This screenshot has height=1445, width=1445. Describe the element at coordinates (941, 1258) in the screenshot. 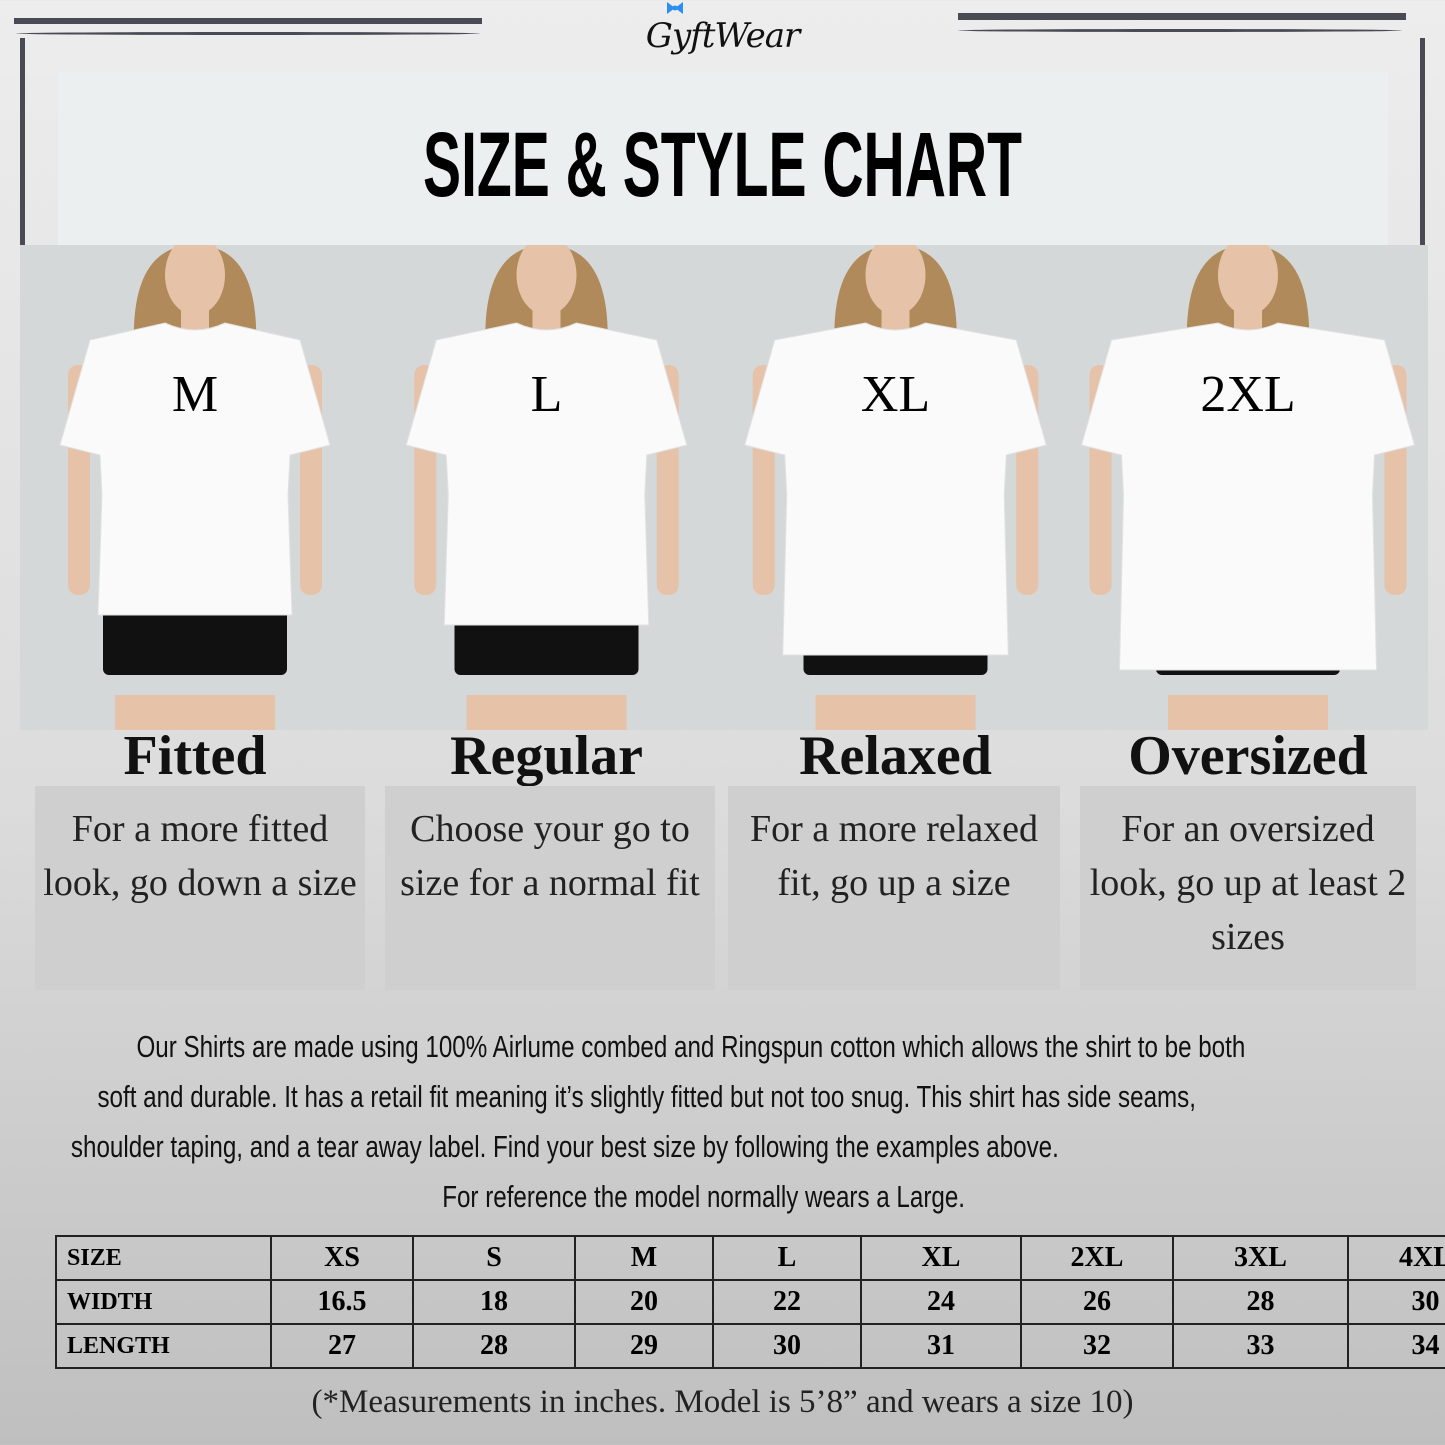

I see `table-cell: XL` at that location.